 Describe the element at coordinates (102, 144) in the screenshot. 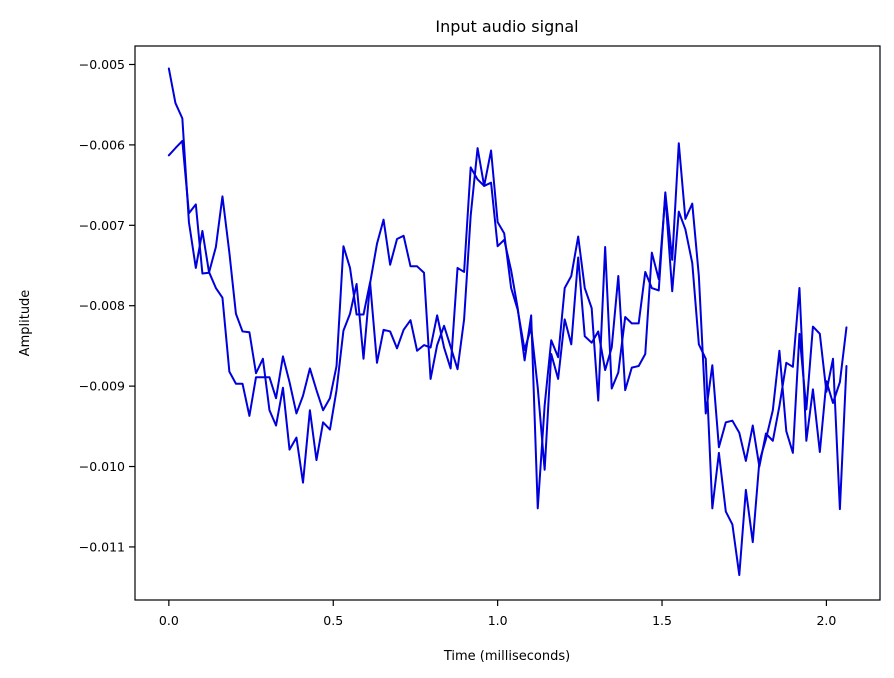

I see `y-tick-label: −0.006` at that location.